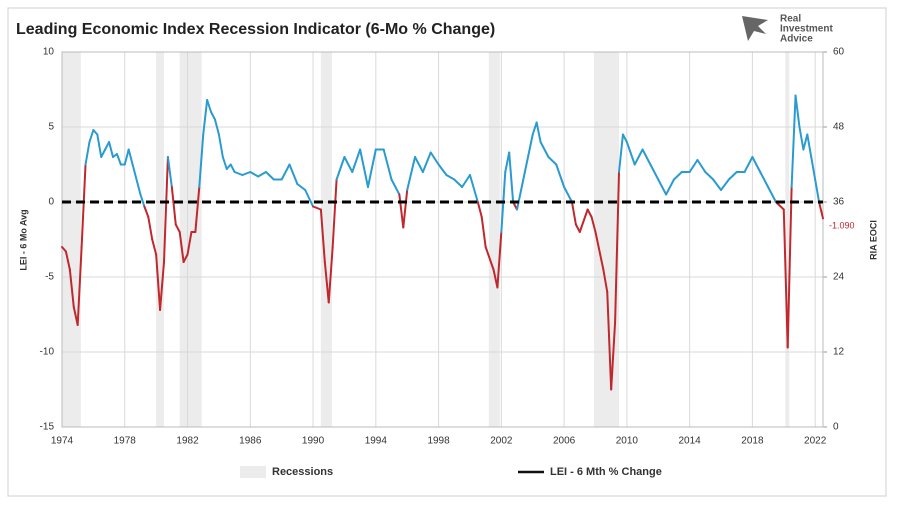 The image size is (900, 511). I want to click on y2-tick-label: 0, so click(836, 427).